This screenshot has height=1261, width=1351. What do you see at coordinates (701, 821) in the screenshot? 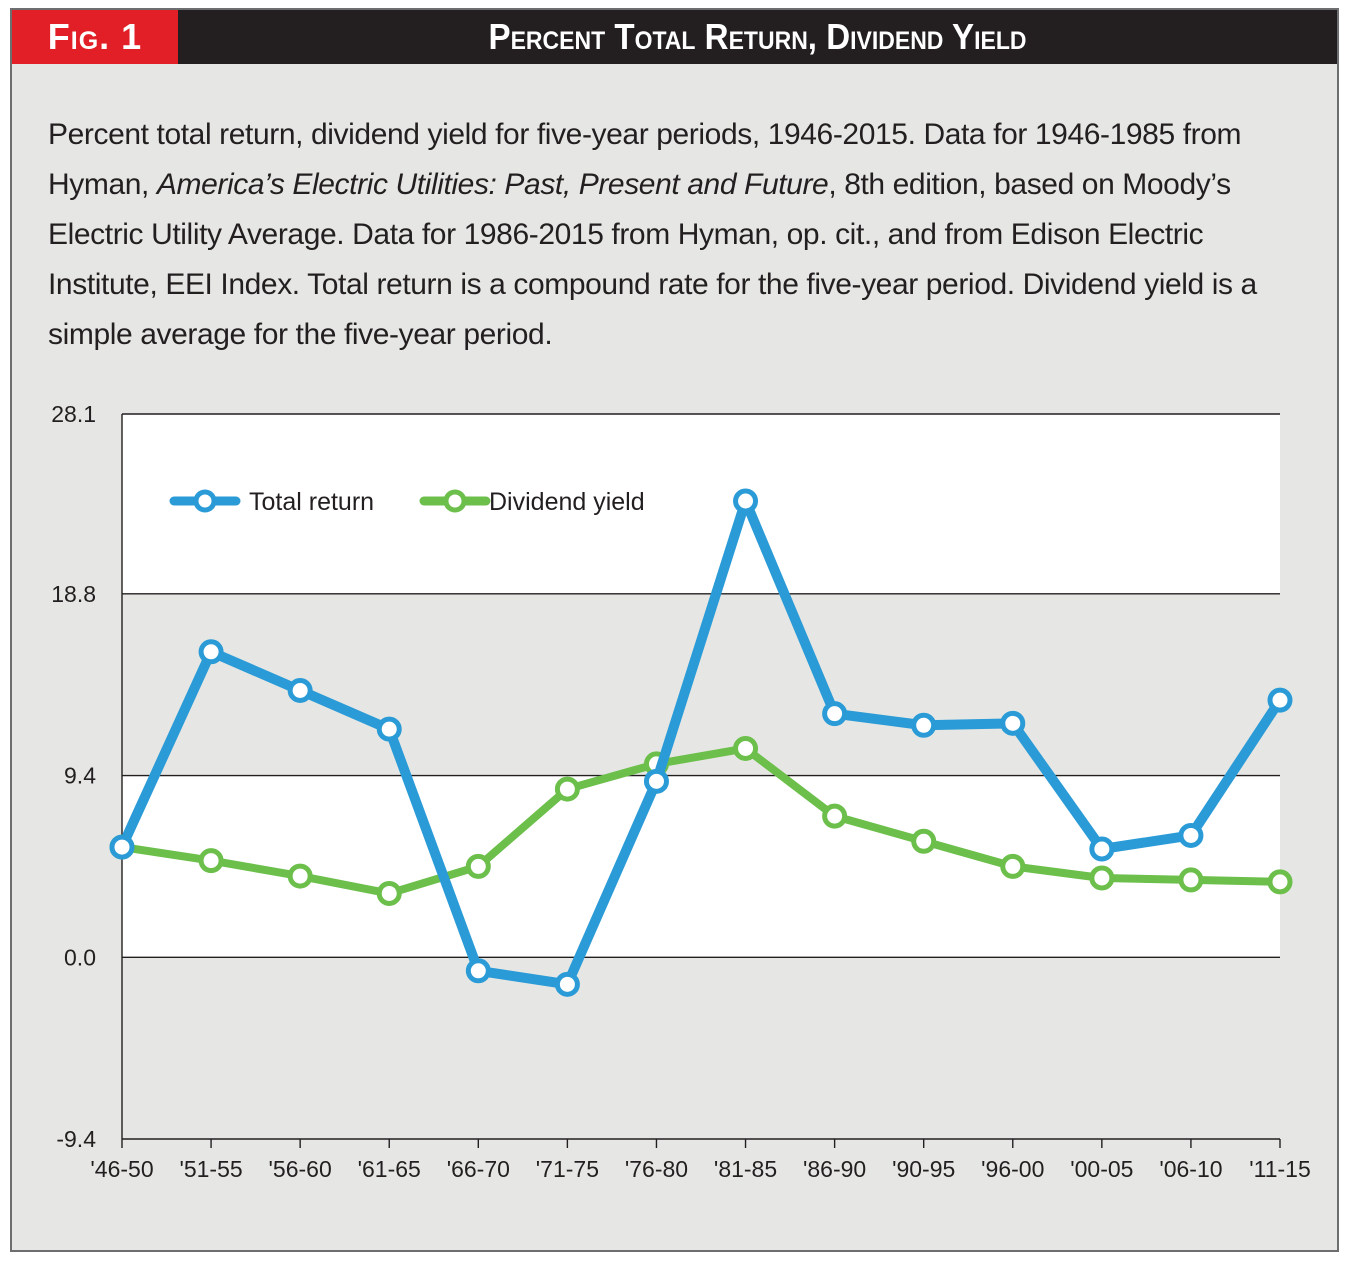
I see `dividend-yield-line` at bounding box center [701, 821].